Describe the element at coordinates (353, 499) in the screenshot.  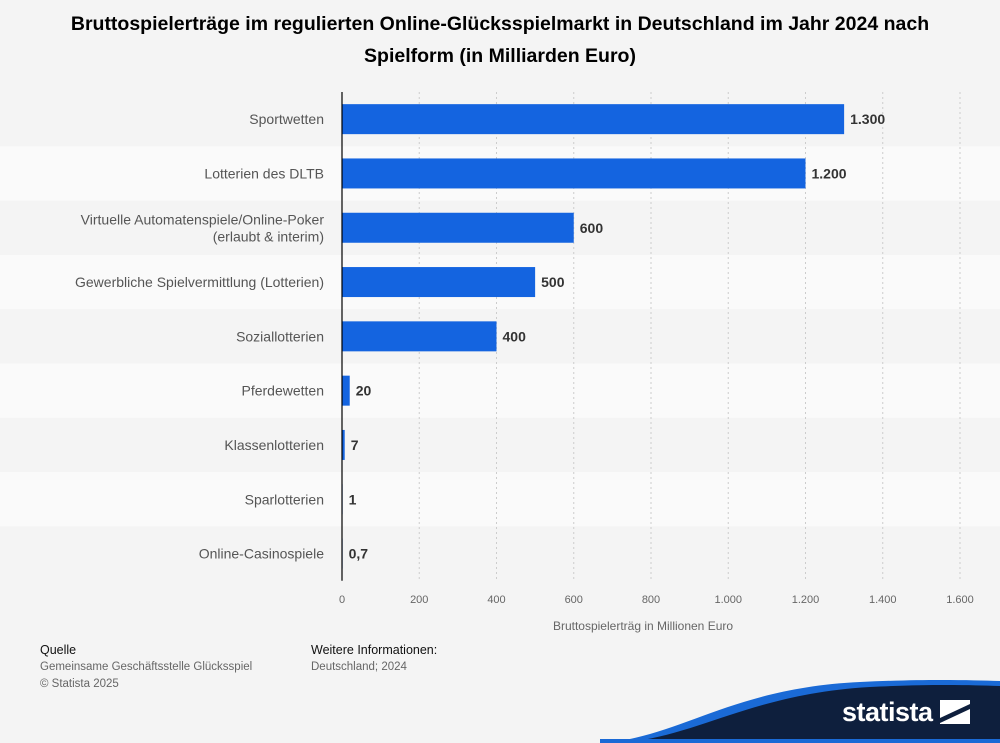
I see `bar-value-label: 1` at that location.